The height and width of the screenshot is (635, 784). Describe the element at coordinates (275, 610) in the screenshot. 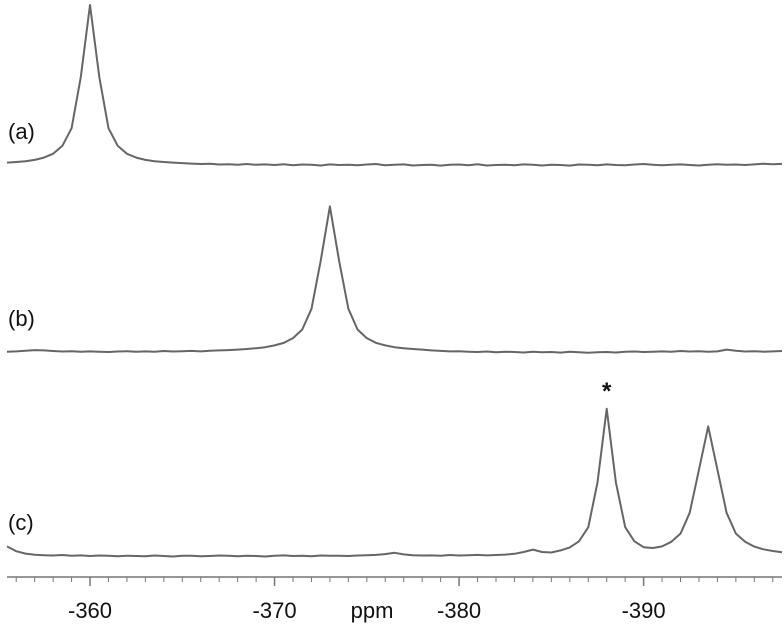

I see `x-tick-label: -370` at that location.